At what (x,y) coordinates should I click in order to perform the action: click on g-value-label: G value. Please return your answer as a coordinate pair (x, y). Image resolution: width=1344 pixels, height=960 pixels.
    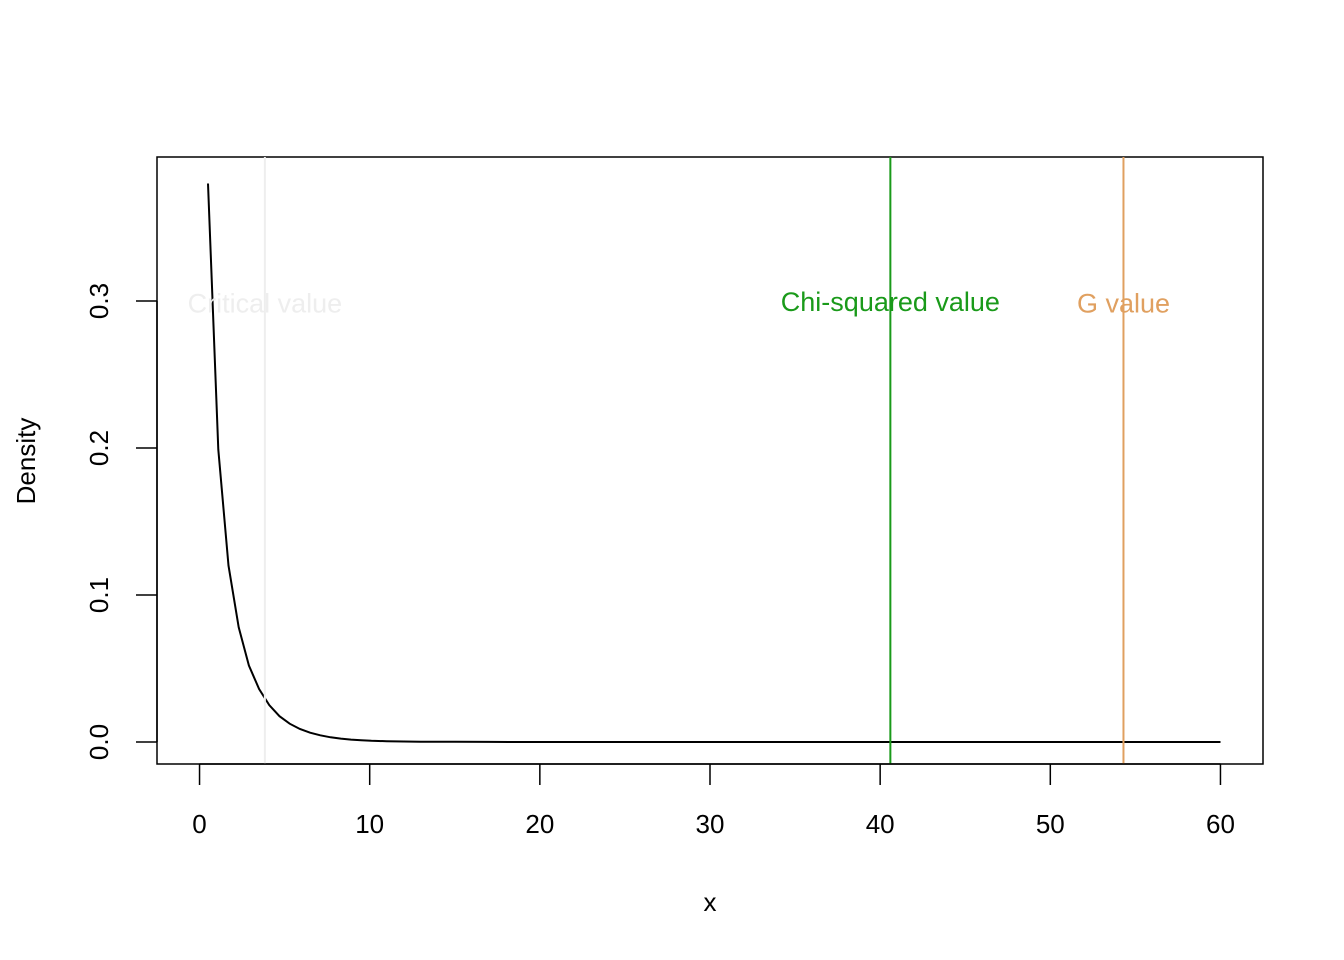
    Looking at the image, I should click on (1123, 304).